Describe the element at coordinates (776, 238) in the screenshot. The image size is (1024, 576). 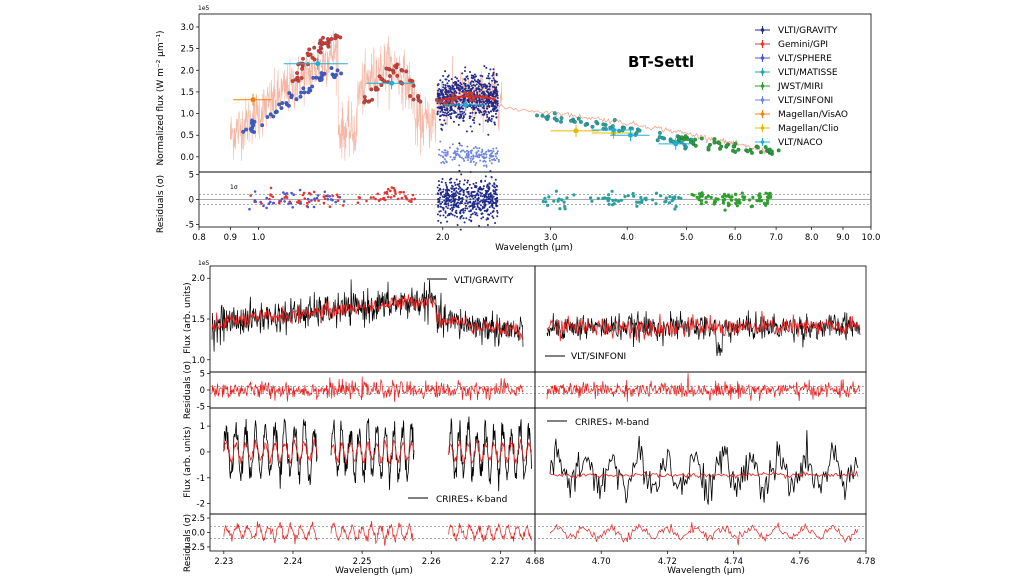
I see `x-tick-label: 7.0` at that location.